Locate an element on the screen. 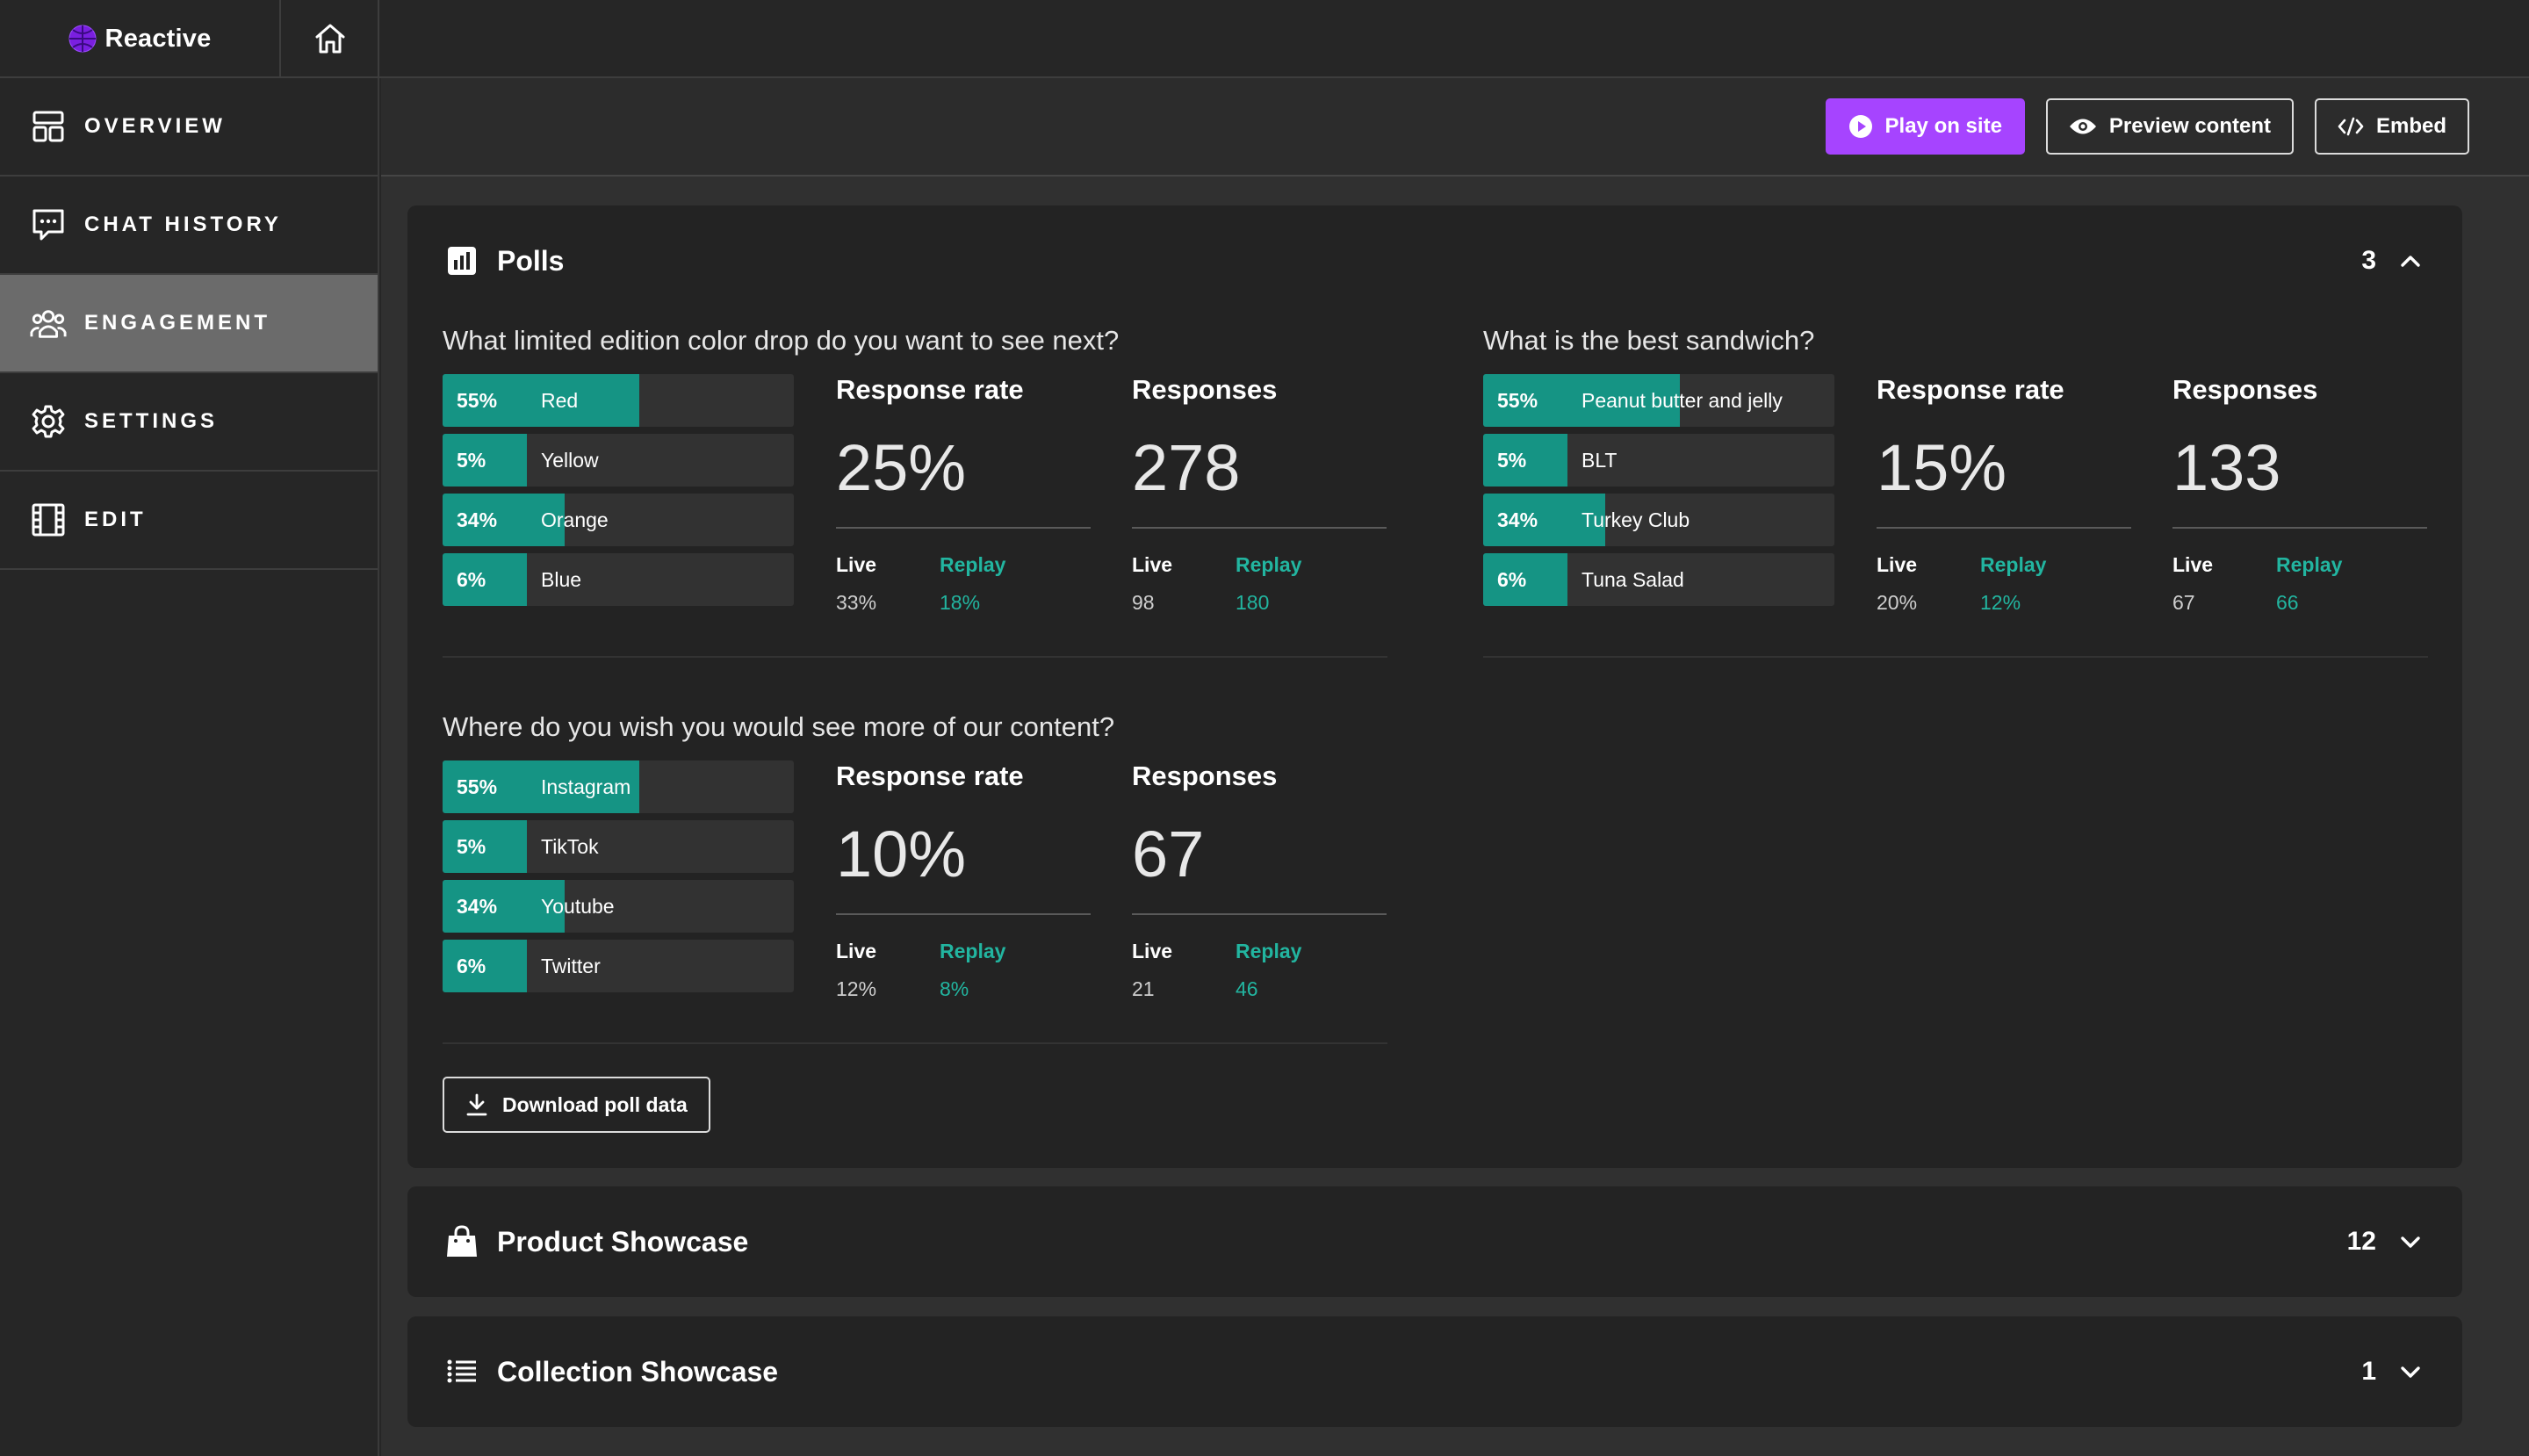  poll-option: 34% Turkey Club is located at coordinates (1659, 520).